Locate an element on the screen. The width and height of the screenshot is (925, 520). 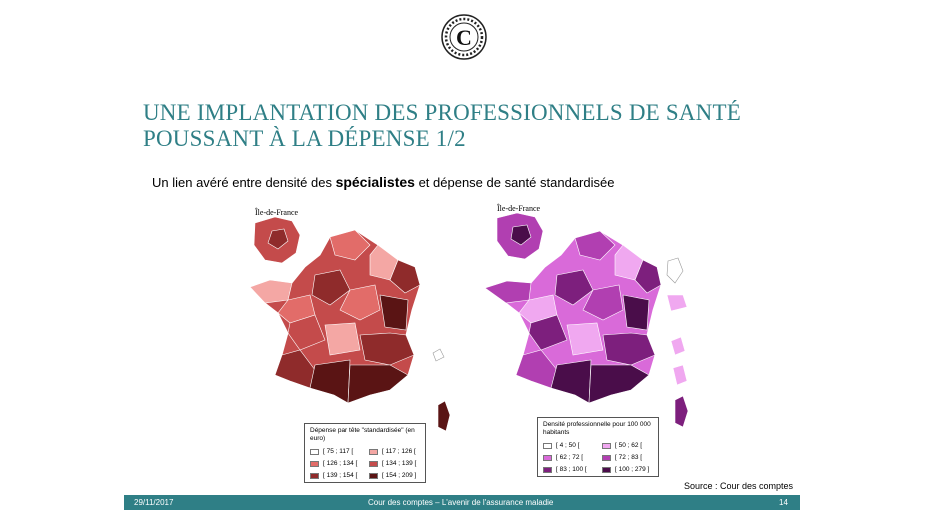
legend-item: [ 117 ; 126 [ is located at coordinates (394, 451).